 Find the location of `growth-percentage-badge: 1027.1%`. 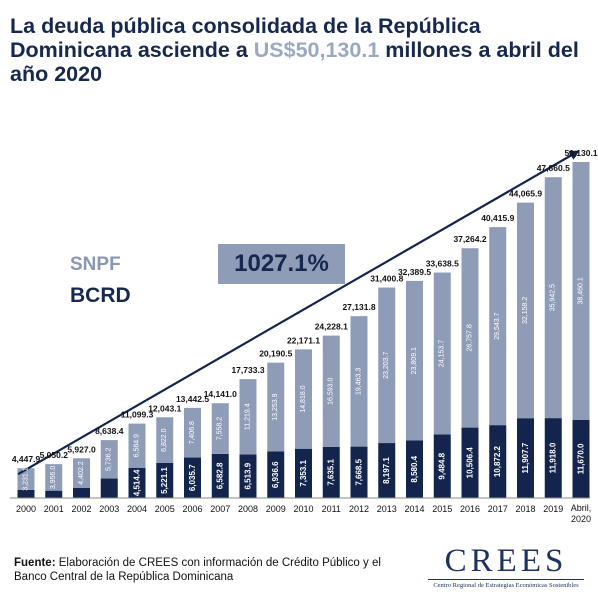

growth-percentage-badge: 1027.1% is located at coordinates (281, 264).